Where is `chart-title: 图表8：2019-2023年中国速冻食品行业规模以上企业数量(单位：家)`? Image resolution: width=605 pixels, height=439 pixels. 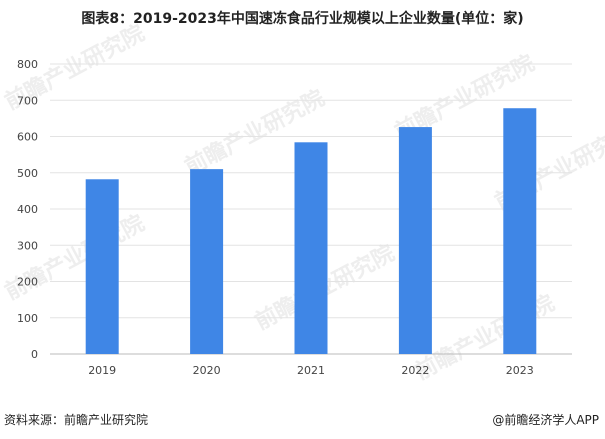 chart-title: 图表8：2019-2023年中国速冻食品行业规模以上企业数量(单位：家) is located at coordinates (302, 19).